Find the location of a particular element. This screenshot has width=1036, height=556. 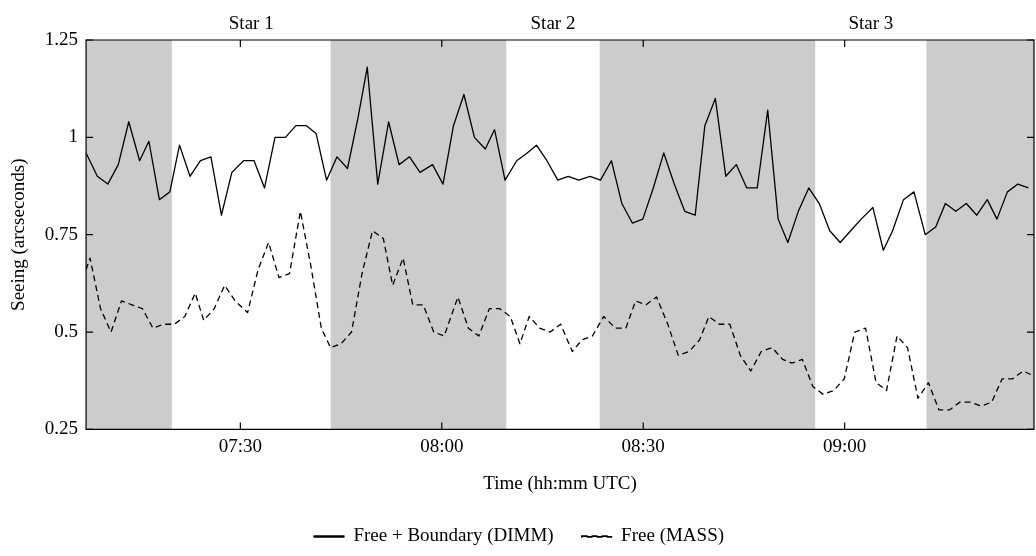

legend-label: Free + Boundary (DIMM) is located at coordinates (453, 535).